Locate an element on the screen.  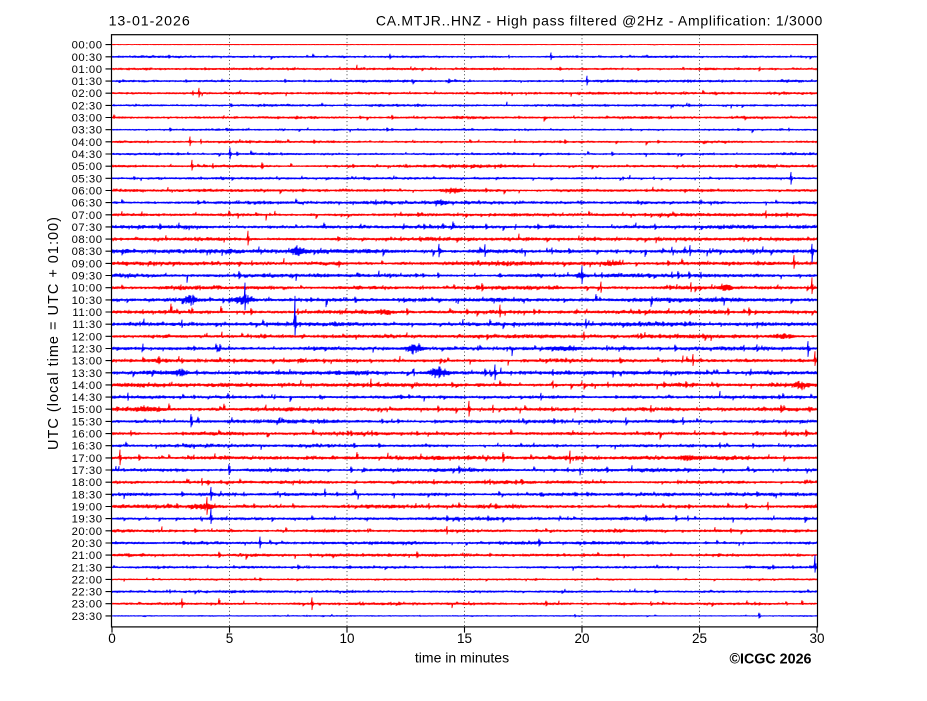
svg-text: 17:30 is located at coordinates (87, 471).